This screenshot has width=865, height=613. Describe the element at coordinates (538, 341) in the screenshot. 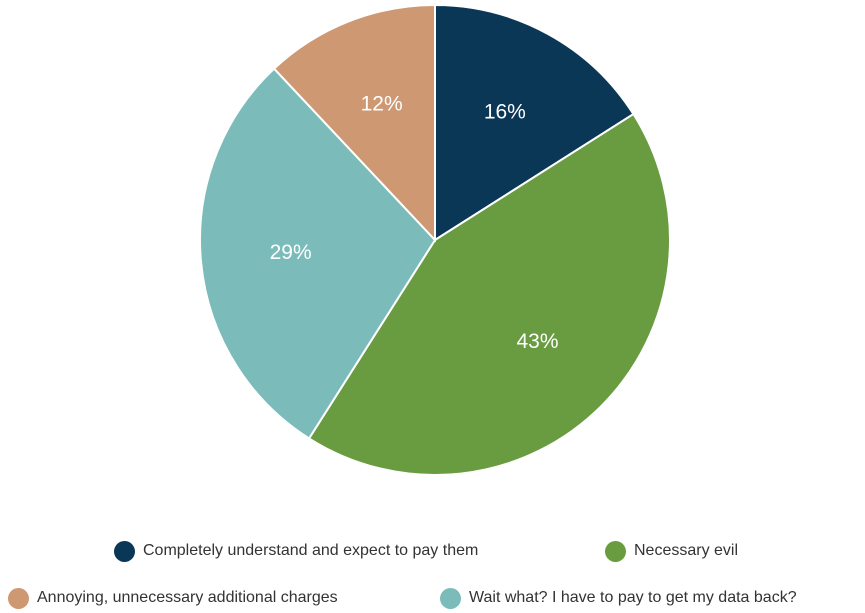

I see `slice-value-label-1: 43%` at that location.